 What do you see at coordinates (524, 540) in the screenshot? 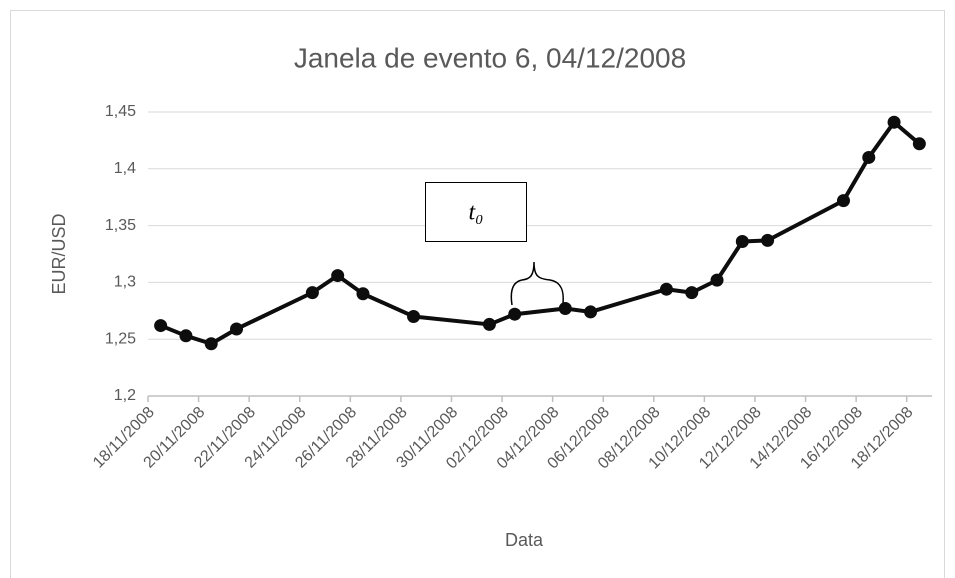
I see `x-axis-label: Data` at bounding box center [524, 540].